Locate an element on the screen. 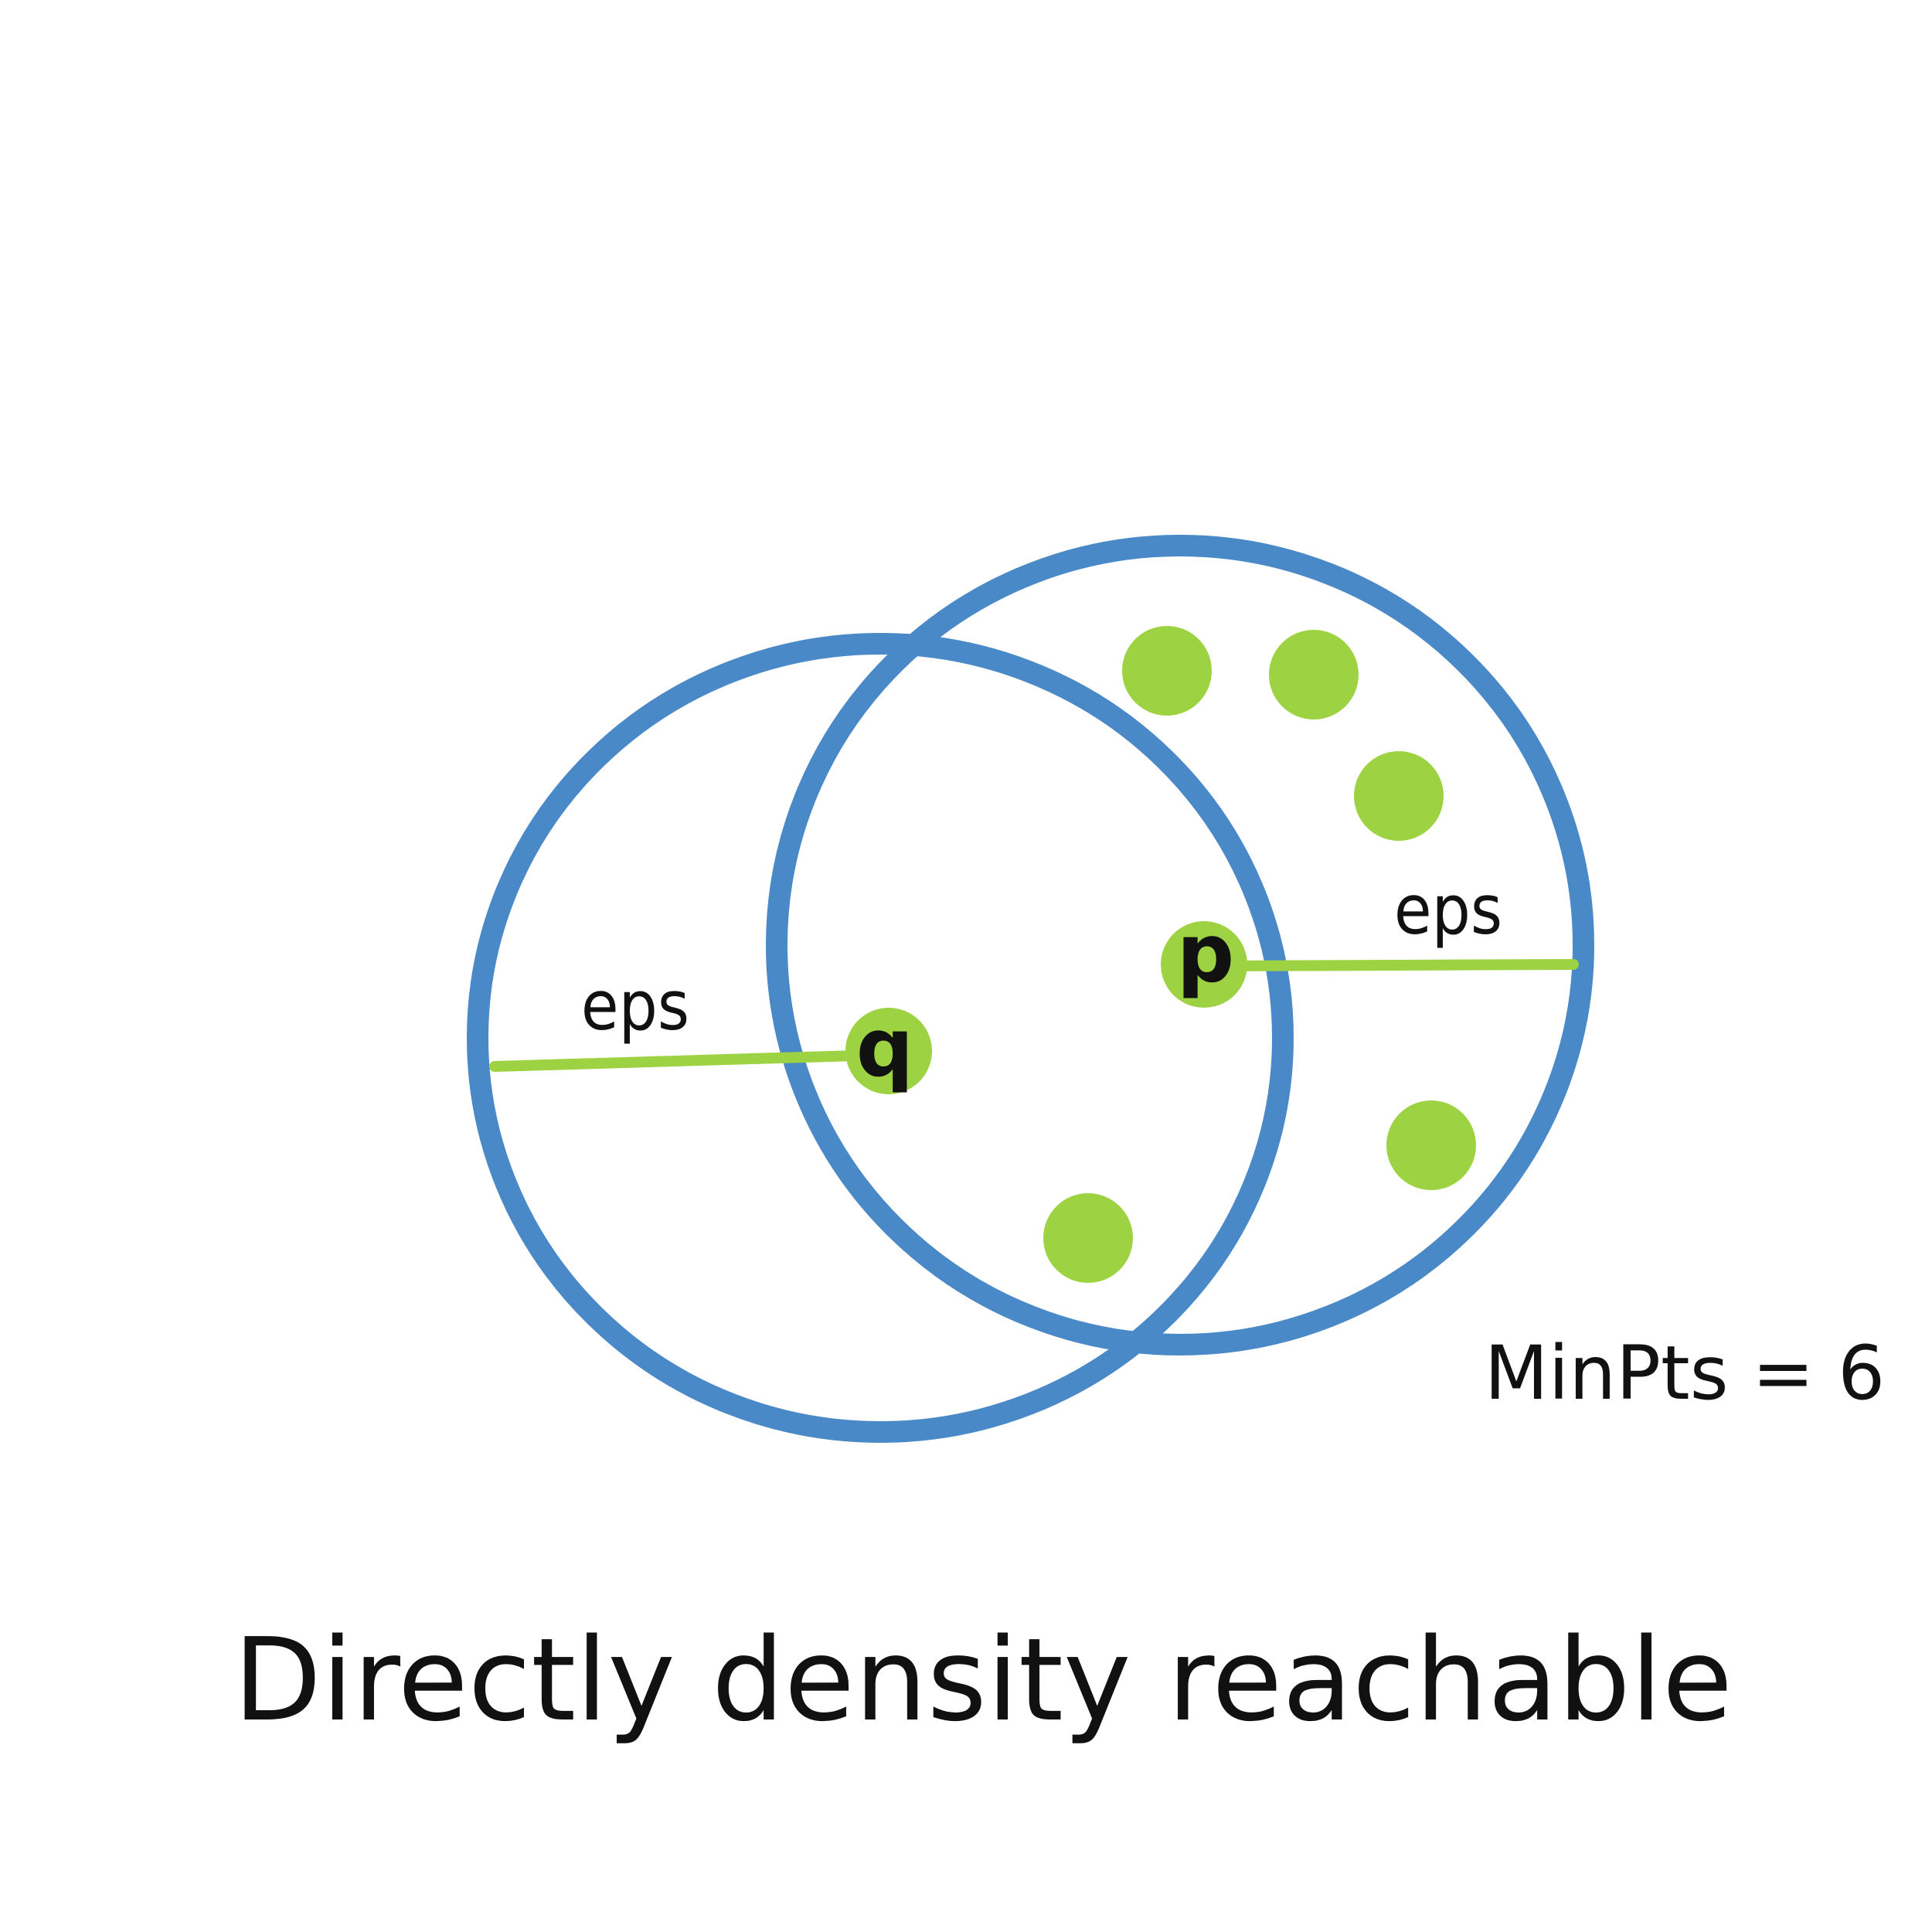 The width and height of the screenshot is (1932, 1932). eps-label-right: eps is located at coordinates (1448, 910).